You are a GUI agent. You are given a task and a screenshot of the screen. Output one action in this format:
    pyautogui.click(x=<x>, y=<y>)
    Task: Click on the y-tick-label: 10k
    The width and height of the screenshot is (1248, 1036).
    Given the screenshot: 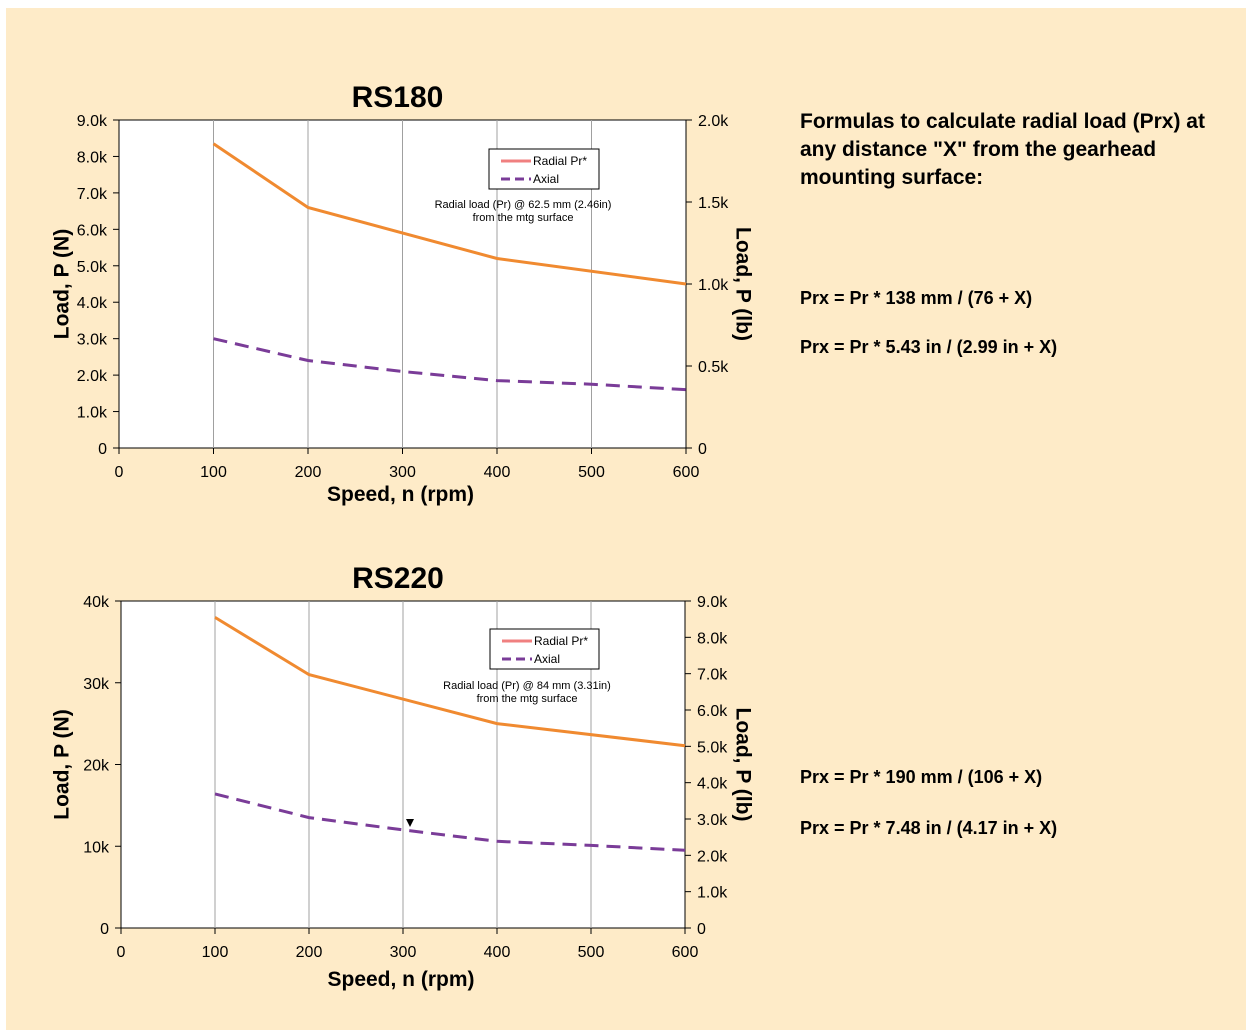 What is the action you would take?
    pyautogui.click(x=96, y=847)
    